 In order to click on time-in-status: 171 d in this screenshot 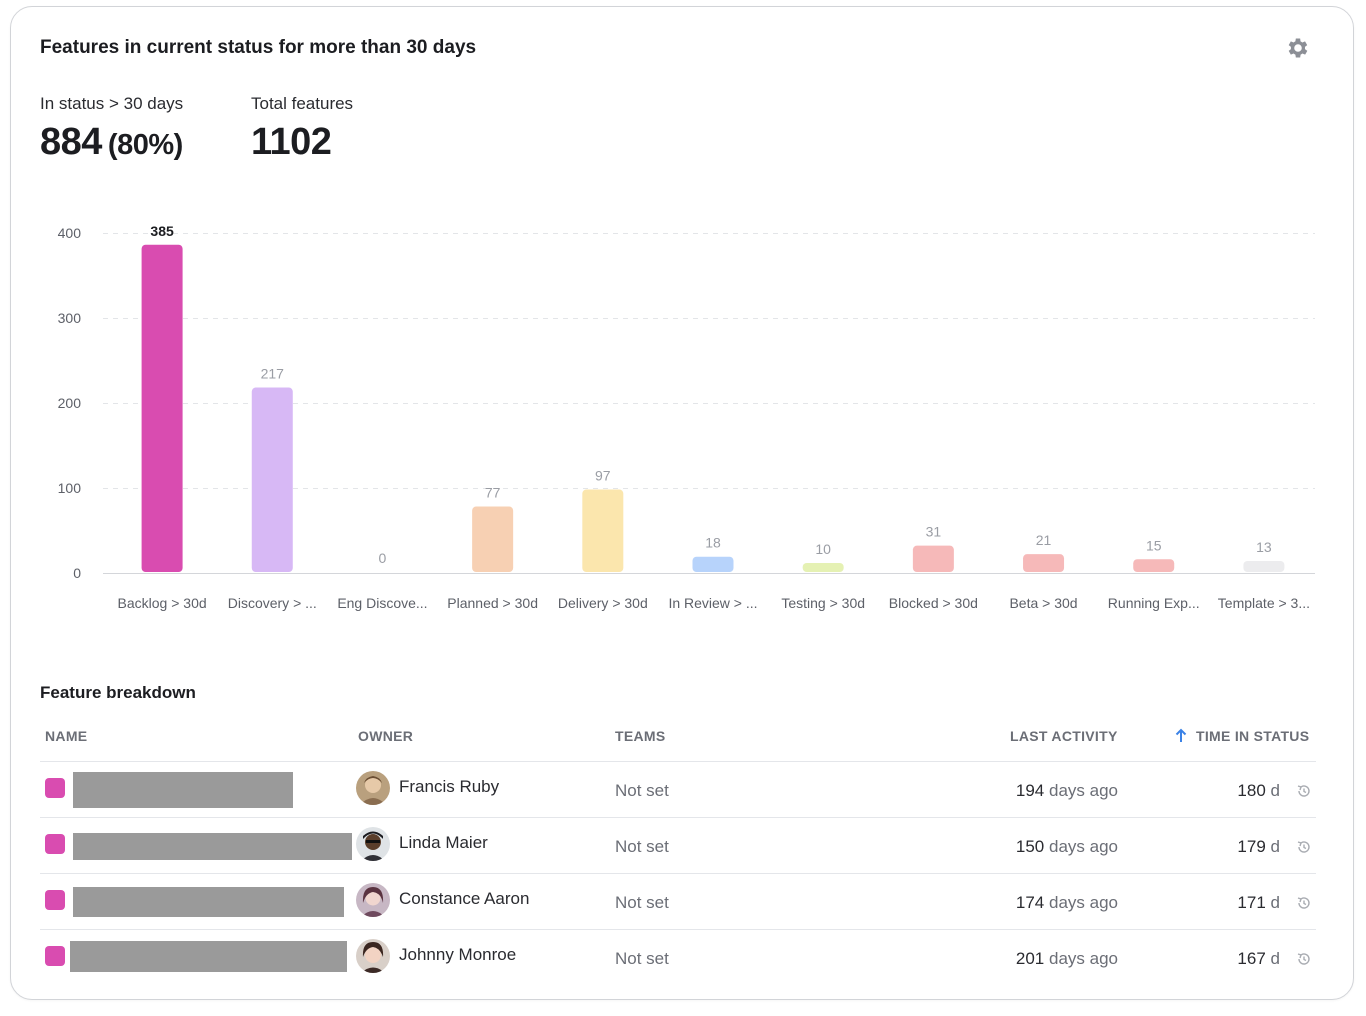, I will do `click(1258, 903)`.